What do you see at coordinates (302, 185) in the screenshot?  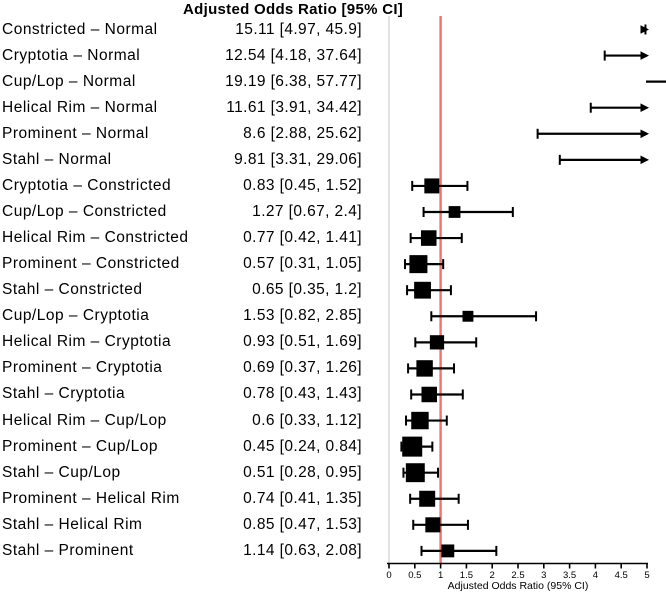 I see `estimate-value: 0.83 [0.45, 1.52]` at bounding box center [302, 185].